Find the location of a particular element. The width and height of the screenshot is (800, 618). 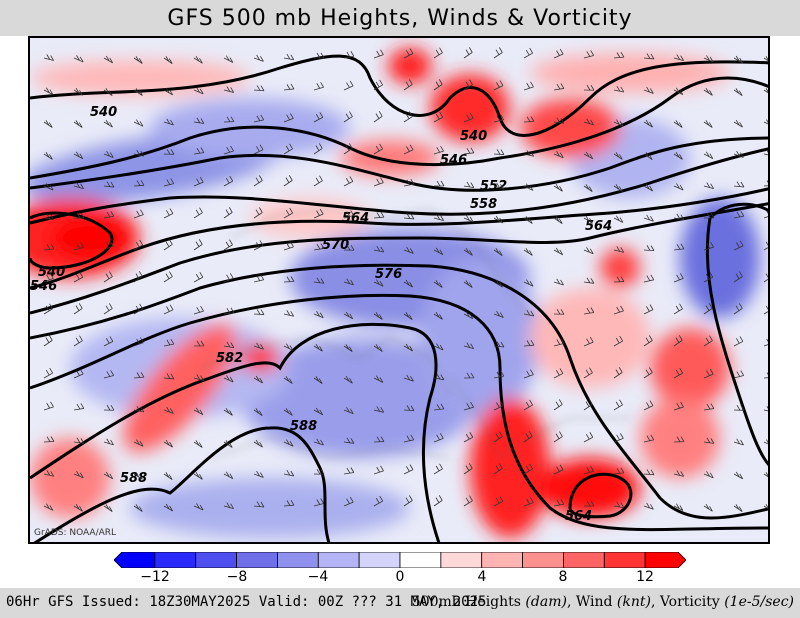

legend-wind: , Wind is located at coordinates (591, 602).